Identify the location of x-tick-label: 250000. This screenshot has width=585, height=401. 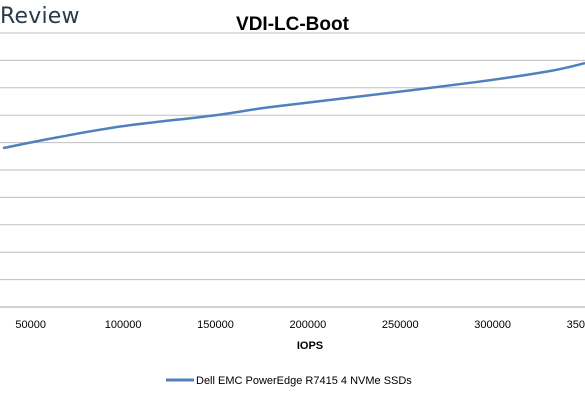
(400, 325).